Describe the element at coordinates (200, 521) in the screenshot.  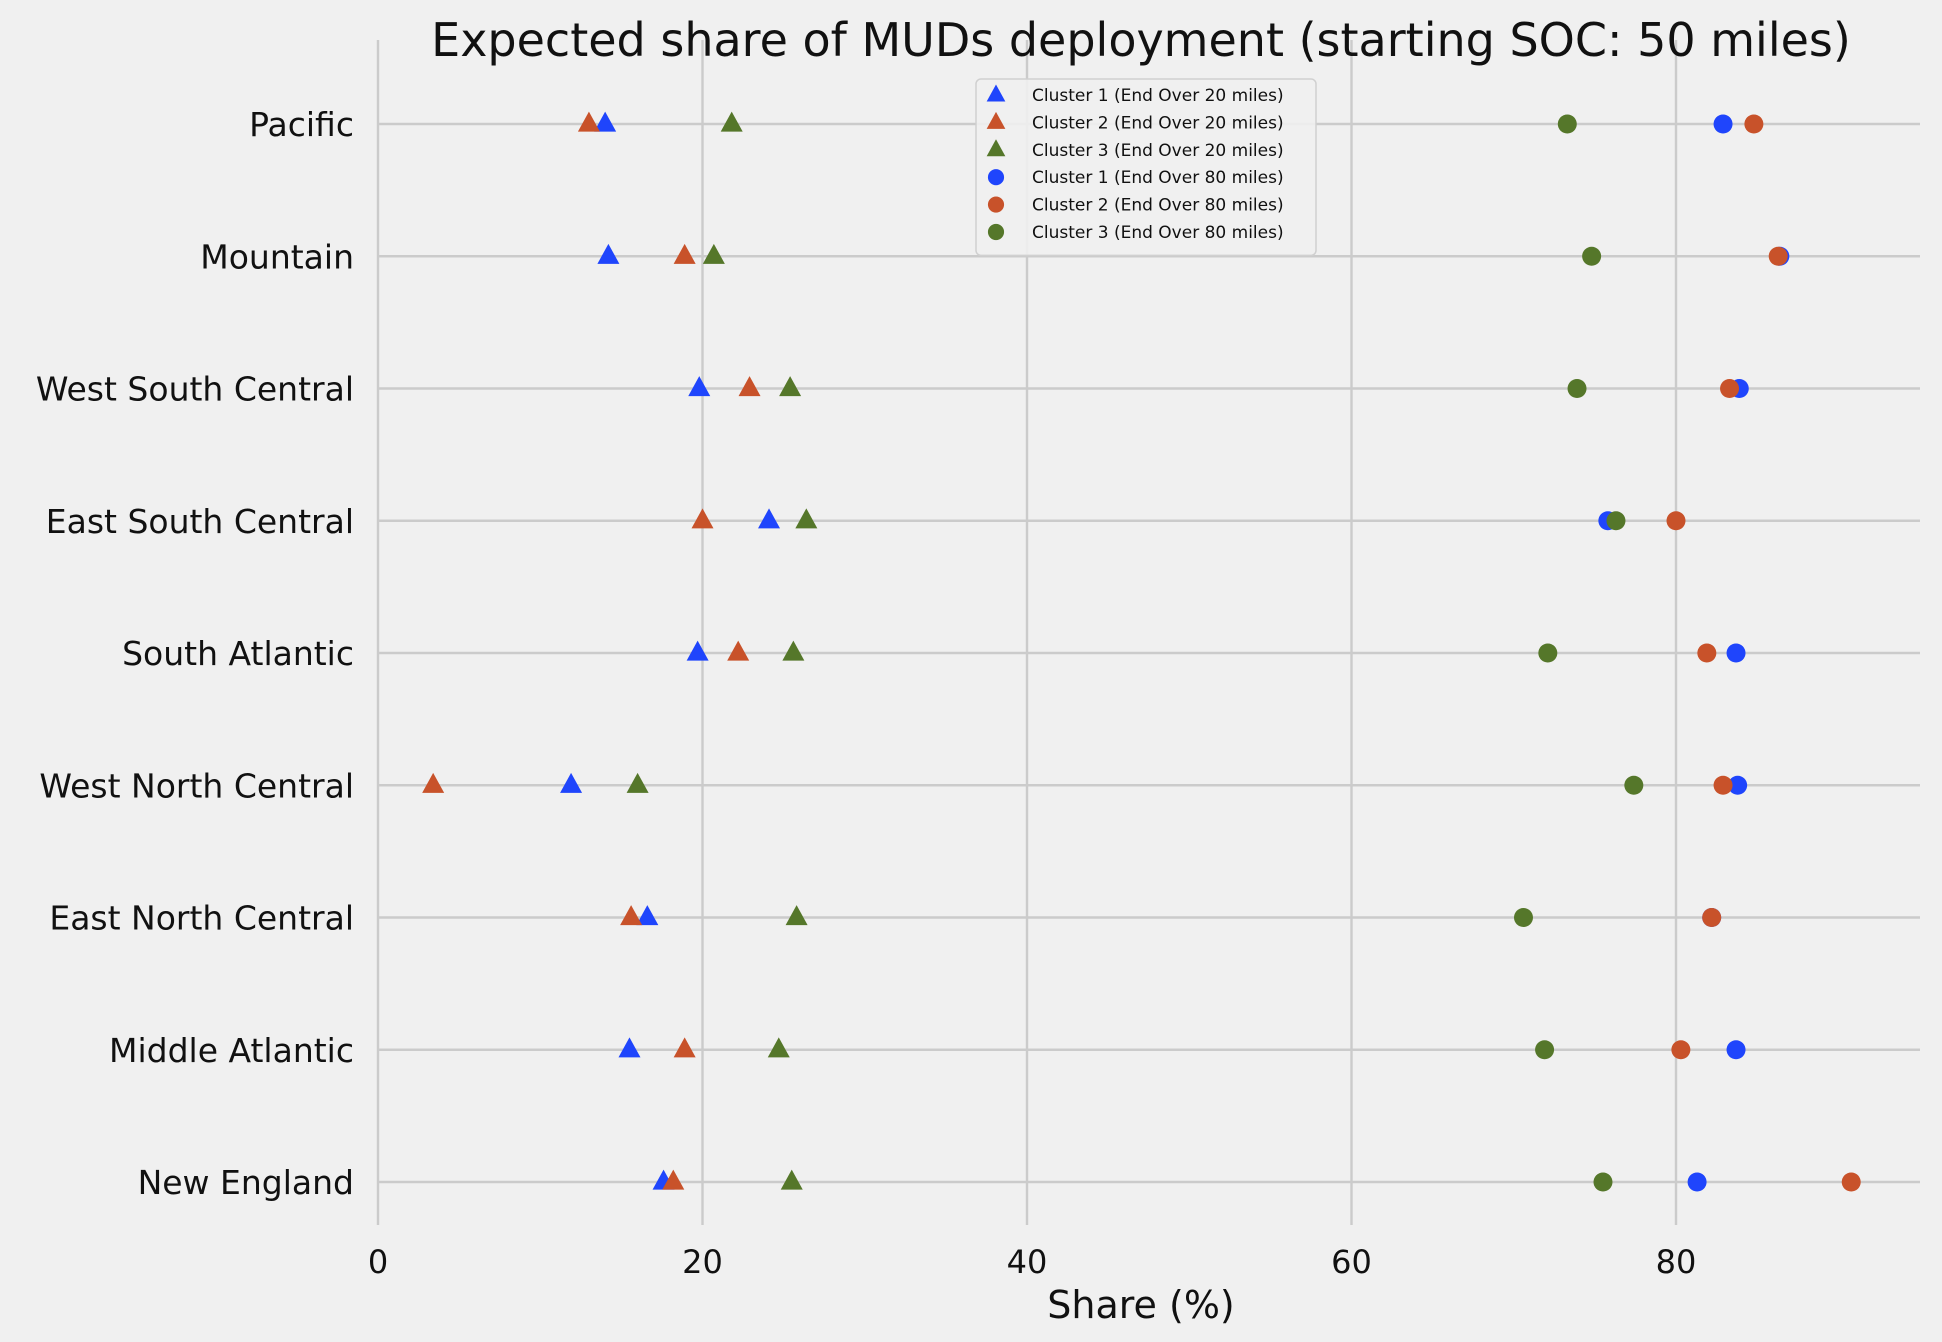
I see `y-tick-label: East South Central` at that location.